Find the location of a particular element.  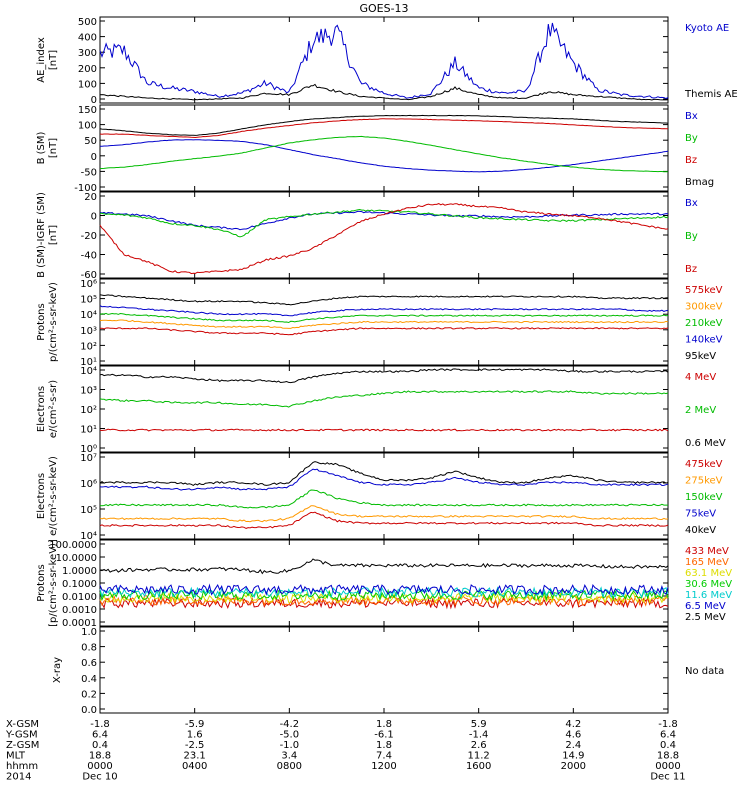

legend-entry: 75keV is located at coordinates (700, 514).